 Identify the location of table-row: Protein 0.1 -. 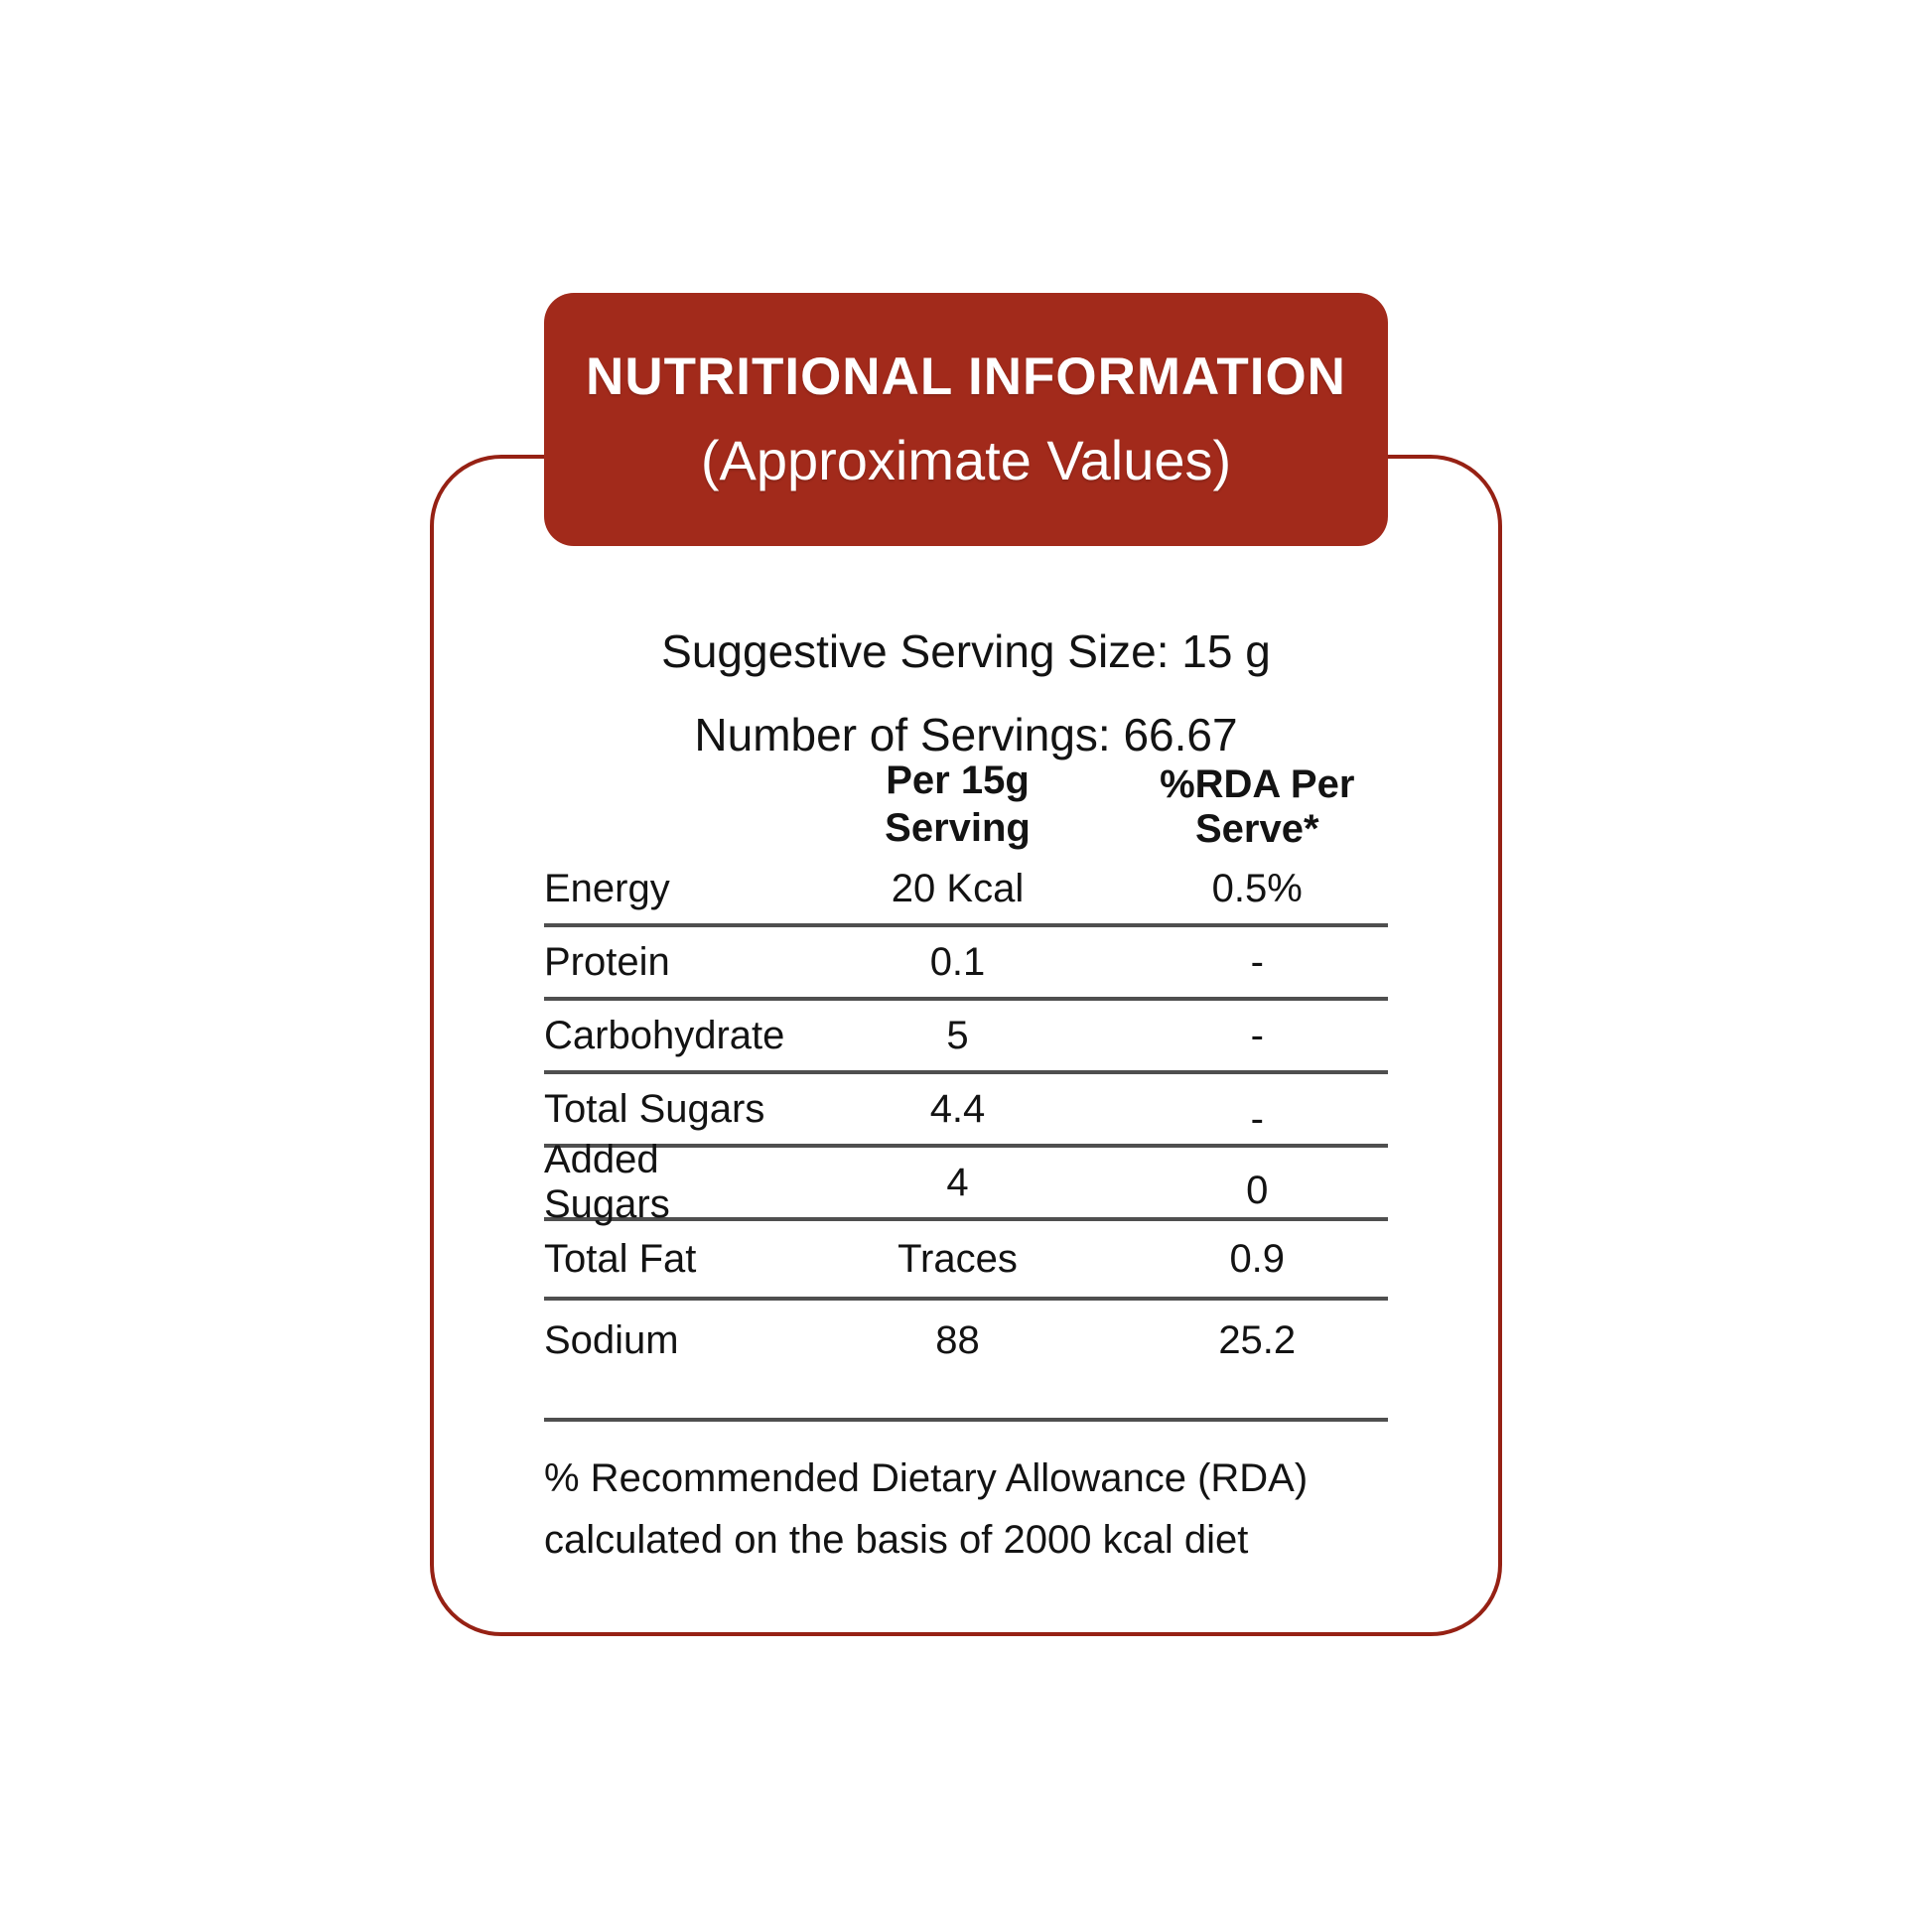
(966, 964).